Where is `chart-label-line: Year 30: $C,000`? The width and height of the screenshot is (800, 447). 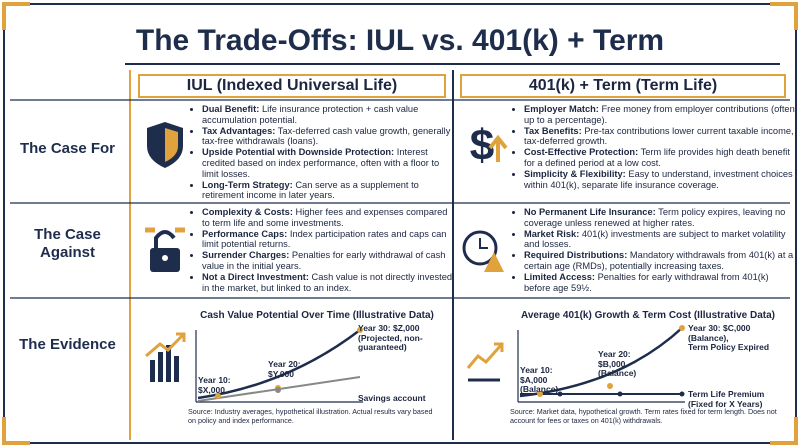
chart-label-line: Year 30: $C,000 is located at coordinates (719, 328).